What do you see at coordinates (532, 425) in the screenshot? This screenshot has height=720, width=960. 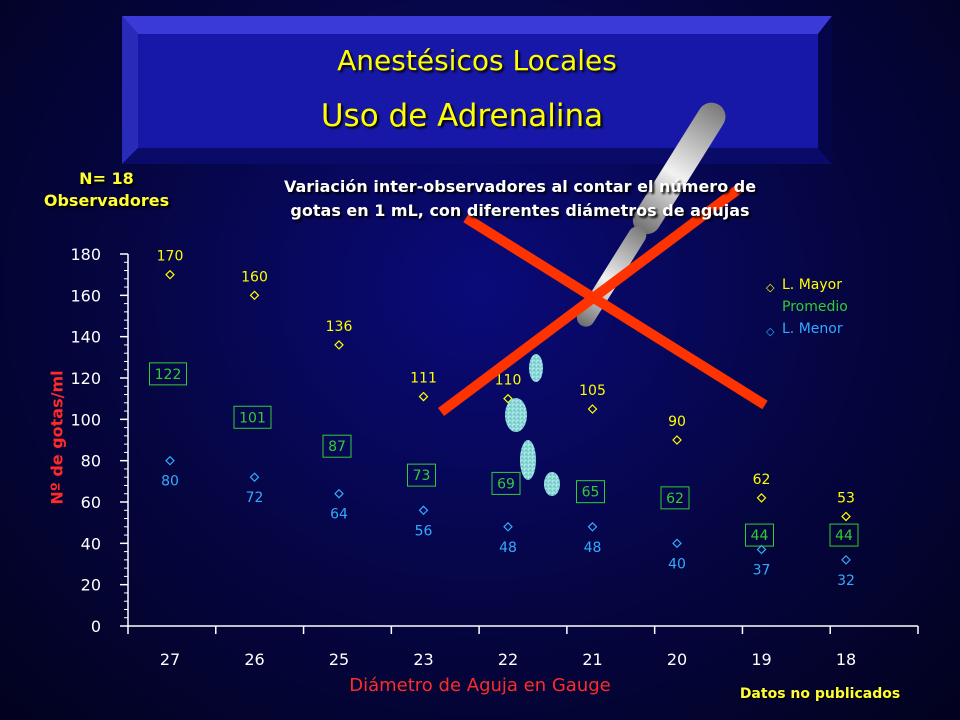 I see `drops-icon` at bounding box center [532, 425].